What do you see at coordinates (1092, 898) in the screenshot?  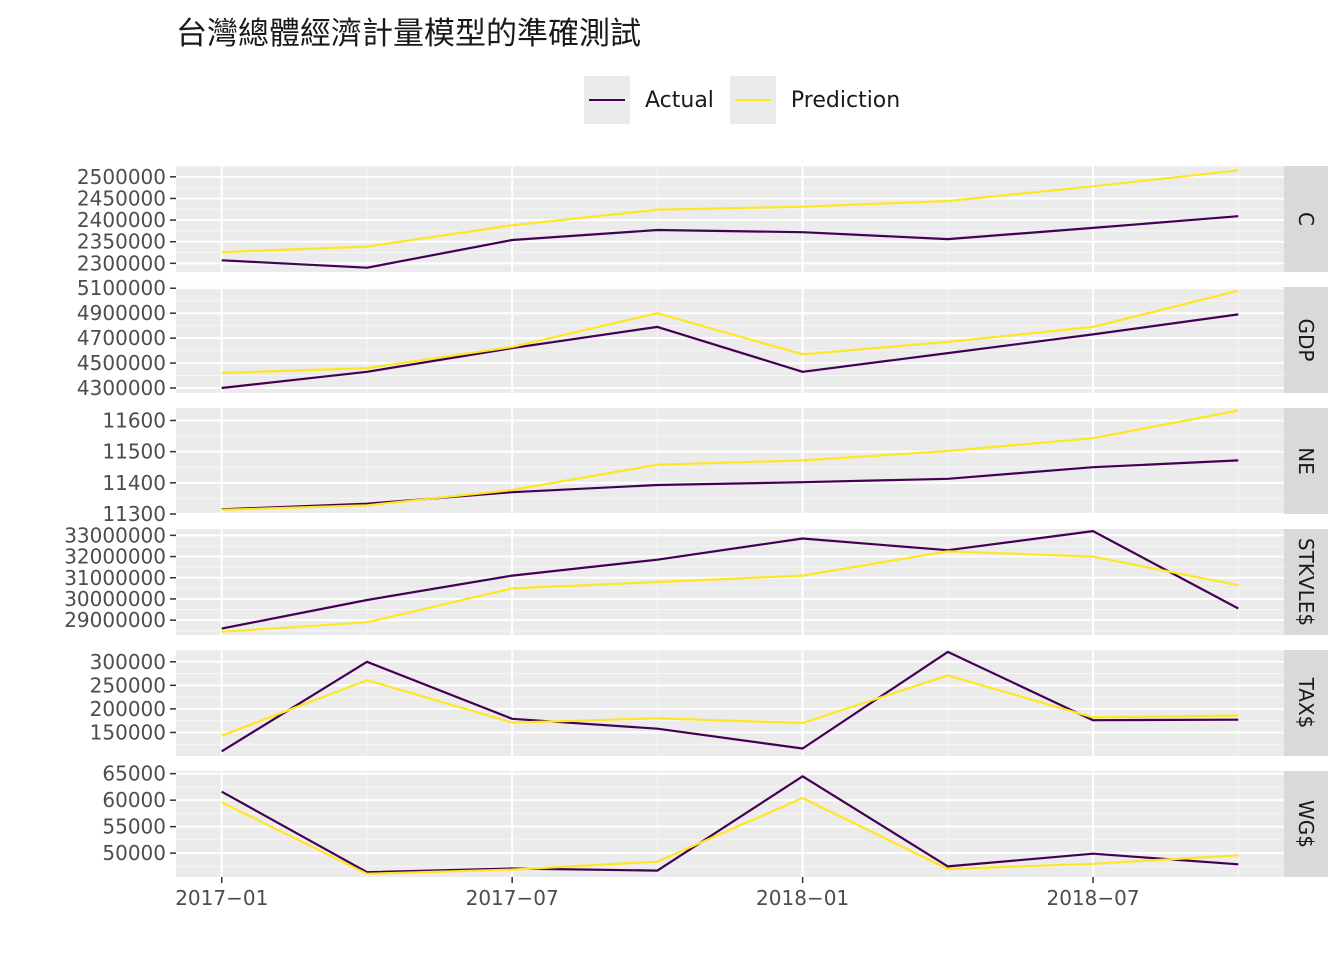 I see `x-tick-label: 2018−07` at bounding box center [1092, 898].